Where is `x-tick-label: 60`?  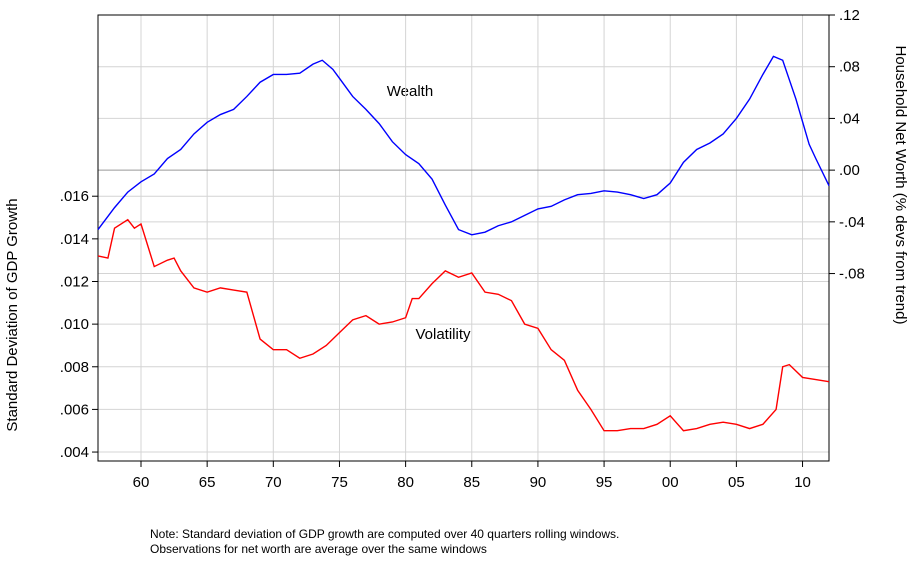 x-tick-label: 60 is located at coordinates (141, 482).